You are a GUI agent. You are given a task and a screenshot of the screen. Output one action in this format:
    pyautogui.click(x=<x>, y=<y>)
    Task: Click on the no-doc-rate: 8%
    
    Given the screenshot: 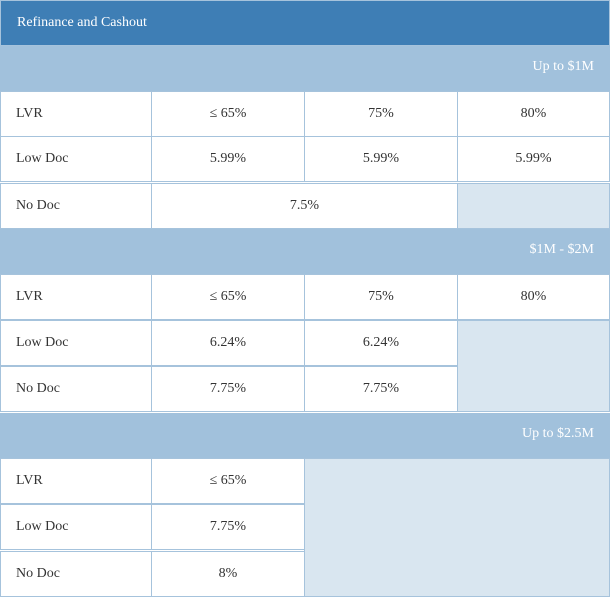 What is the action you would take?
    pyautogui.click(x=228, y=574)
    